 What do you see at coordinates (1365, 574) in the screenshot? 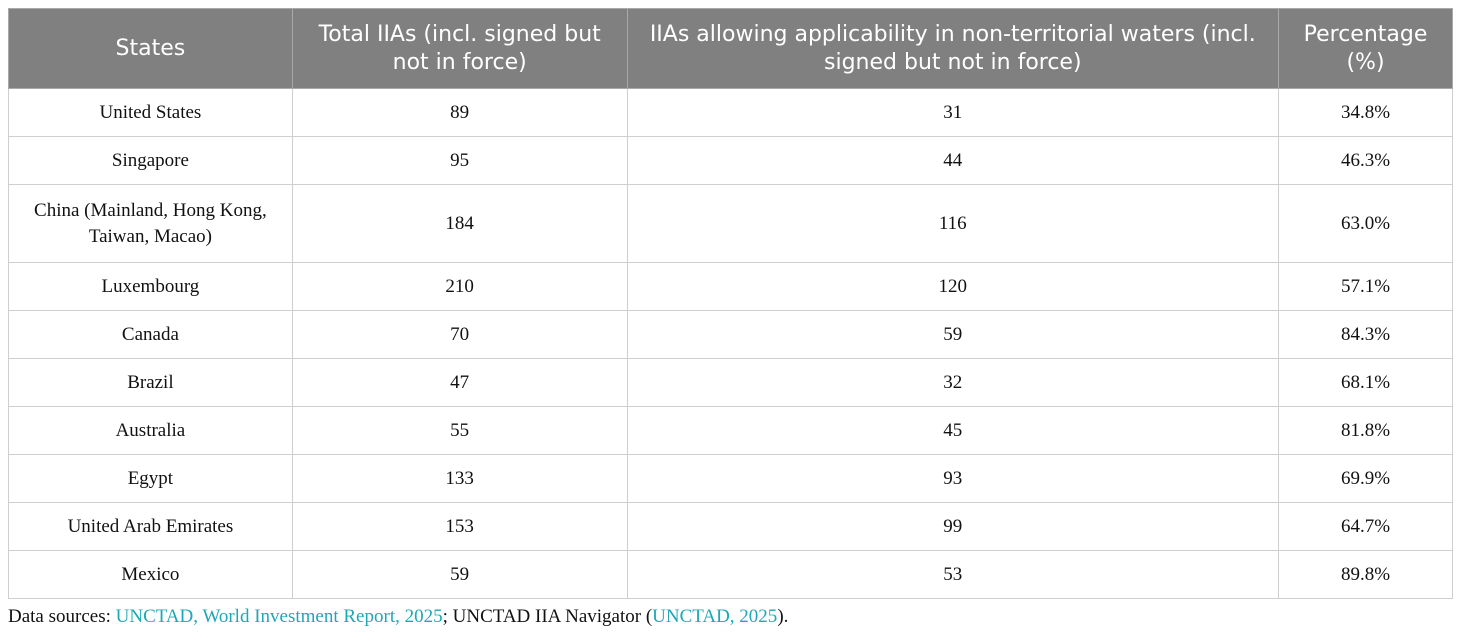
I see `cell-percentage: 89.8%` at bounding box center [1365, 574].